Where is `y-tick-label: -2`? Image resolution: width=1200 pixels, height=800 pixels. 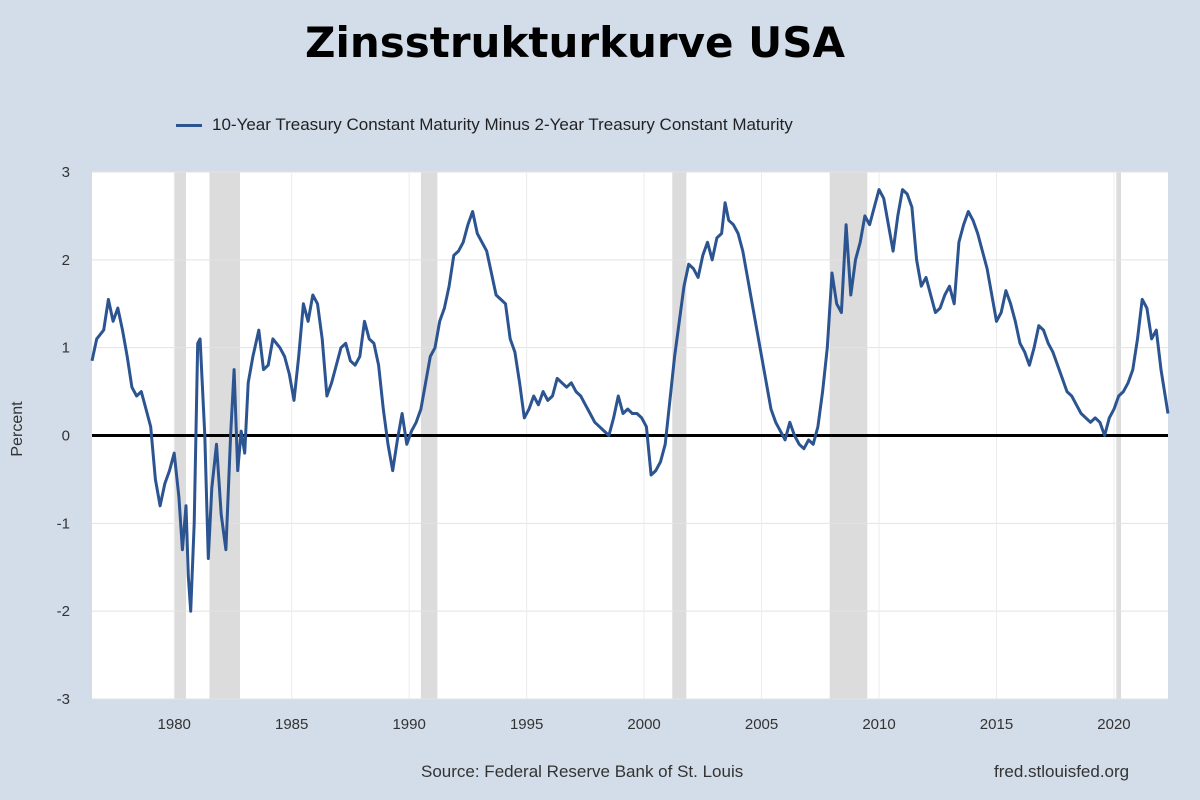
y-tick-label: -2 is located at coordinates (63, 611).